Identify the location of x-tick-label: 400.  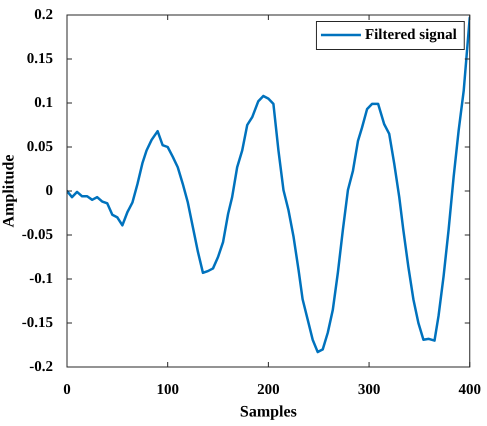
(469, 390).